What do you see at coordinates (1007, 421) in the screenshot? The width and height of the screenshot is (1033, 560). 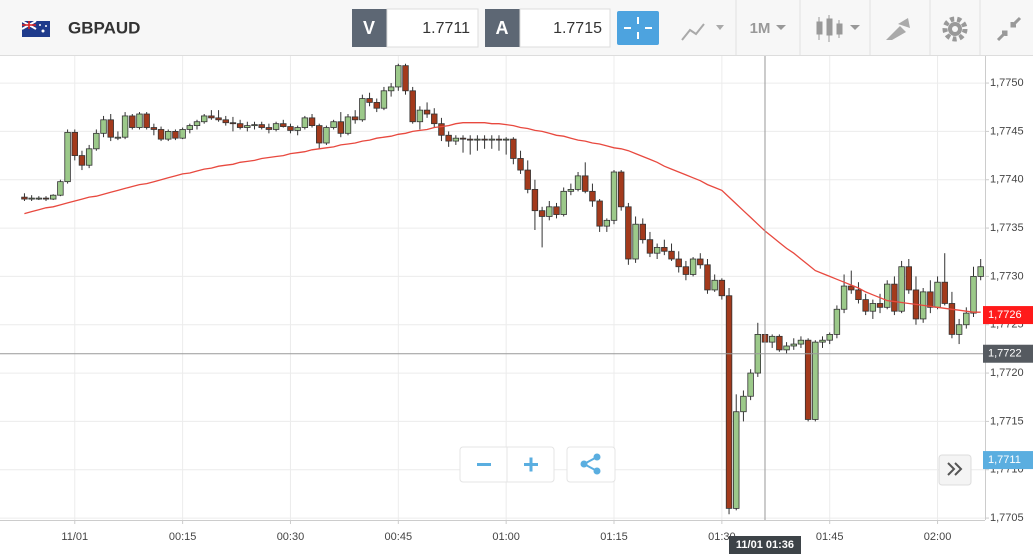 I see `y-tick-label: 1,7715` at bounding box center [1007, 421].